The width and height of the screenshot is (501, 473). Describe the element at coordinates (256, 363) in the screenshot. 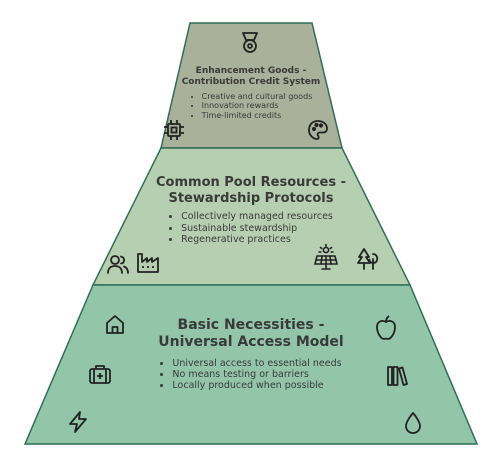

I see `bullet: Universal access to essential needs` at that location.